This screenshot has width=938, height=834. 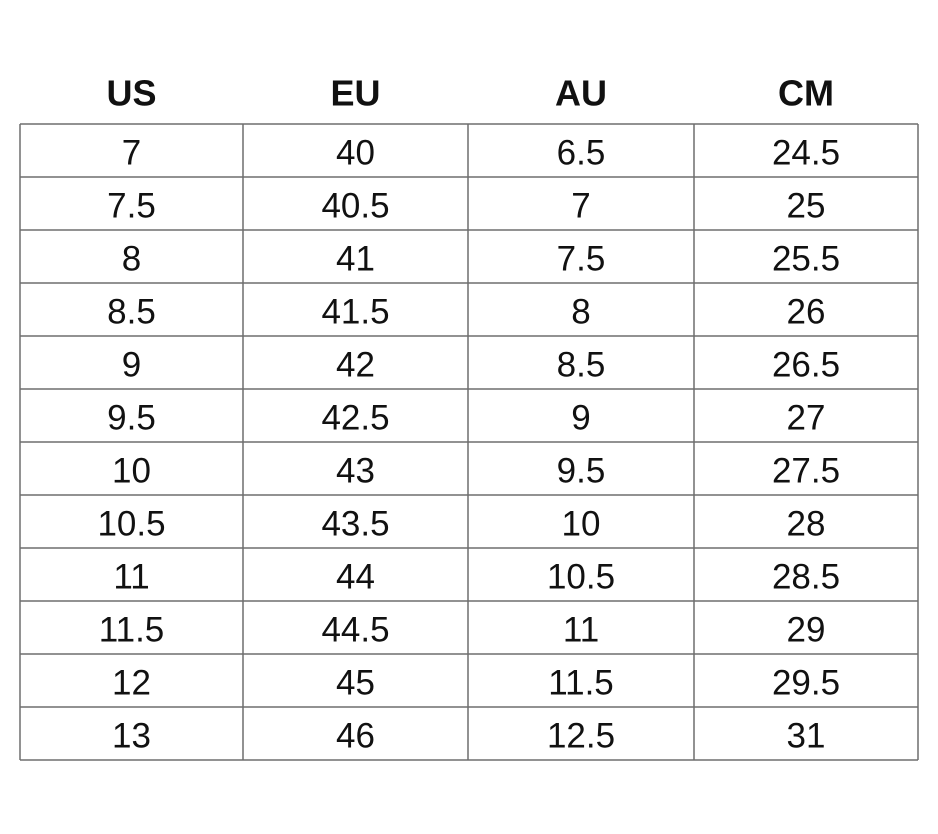 What do you see at coordinates (355, 93) in the screenshot?
I see `column-header: EU` at bounding box center [355, 93].